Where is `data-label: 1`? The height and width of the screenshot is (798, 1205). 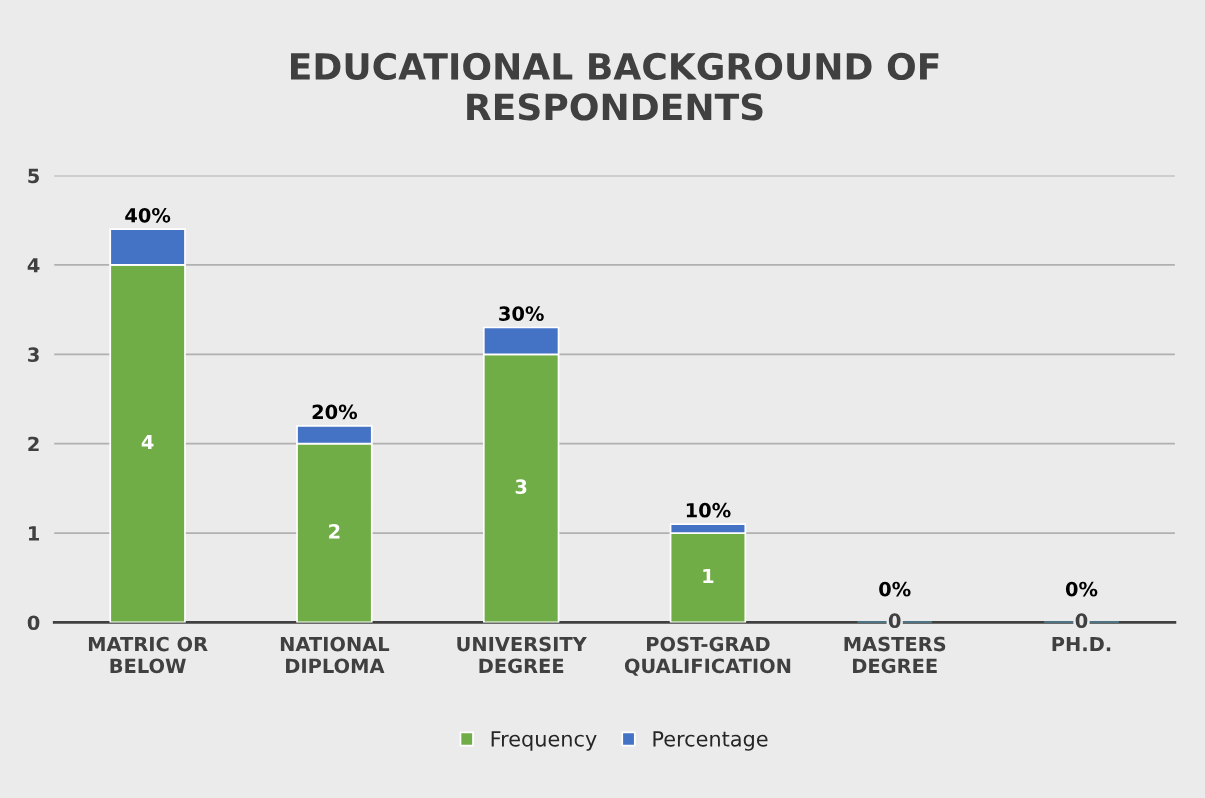 data-label: 1 is located at coordinates (708, 576).